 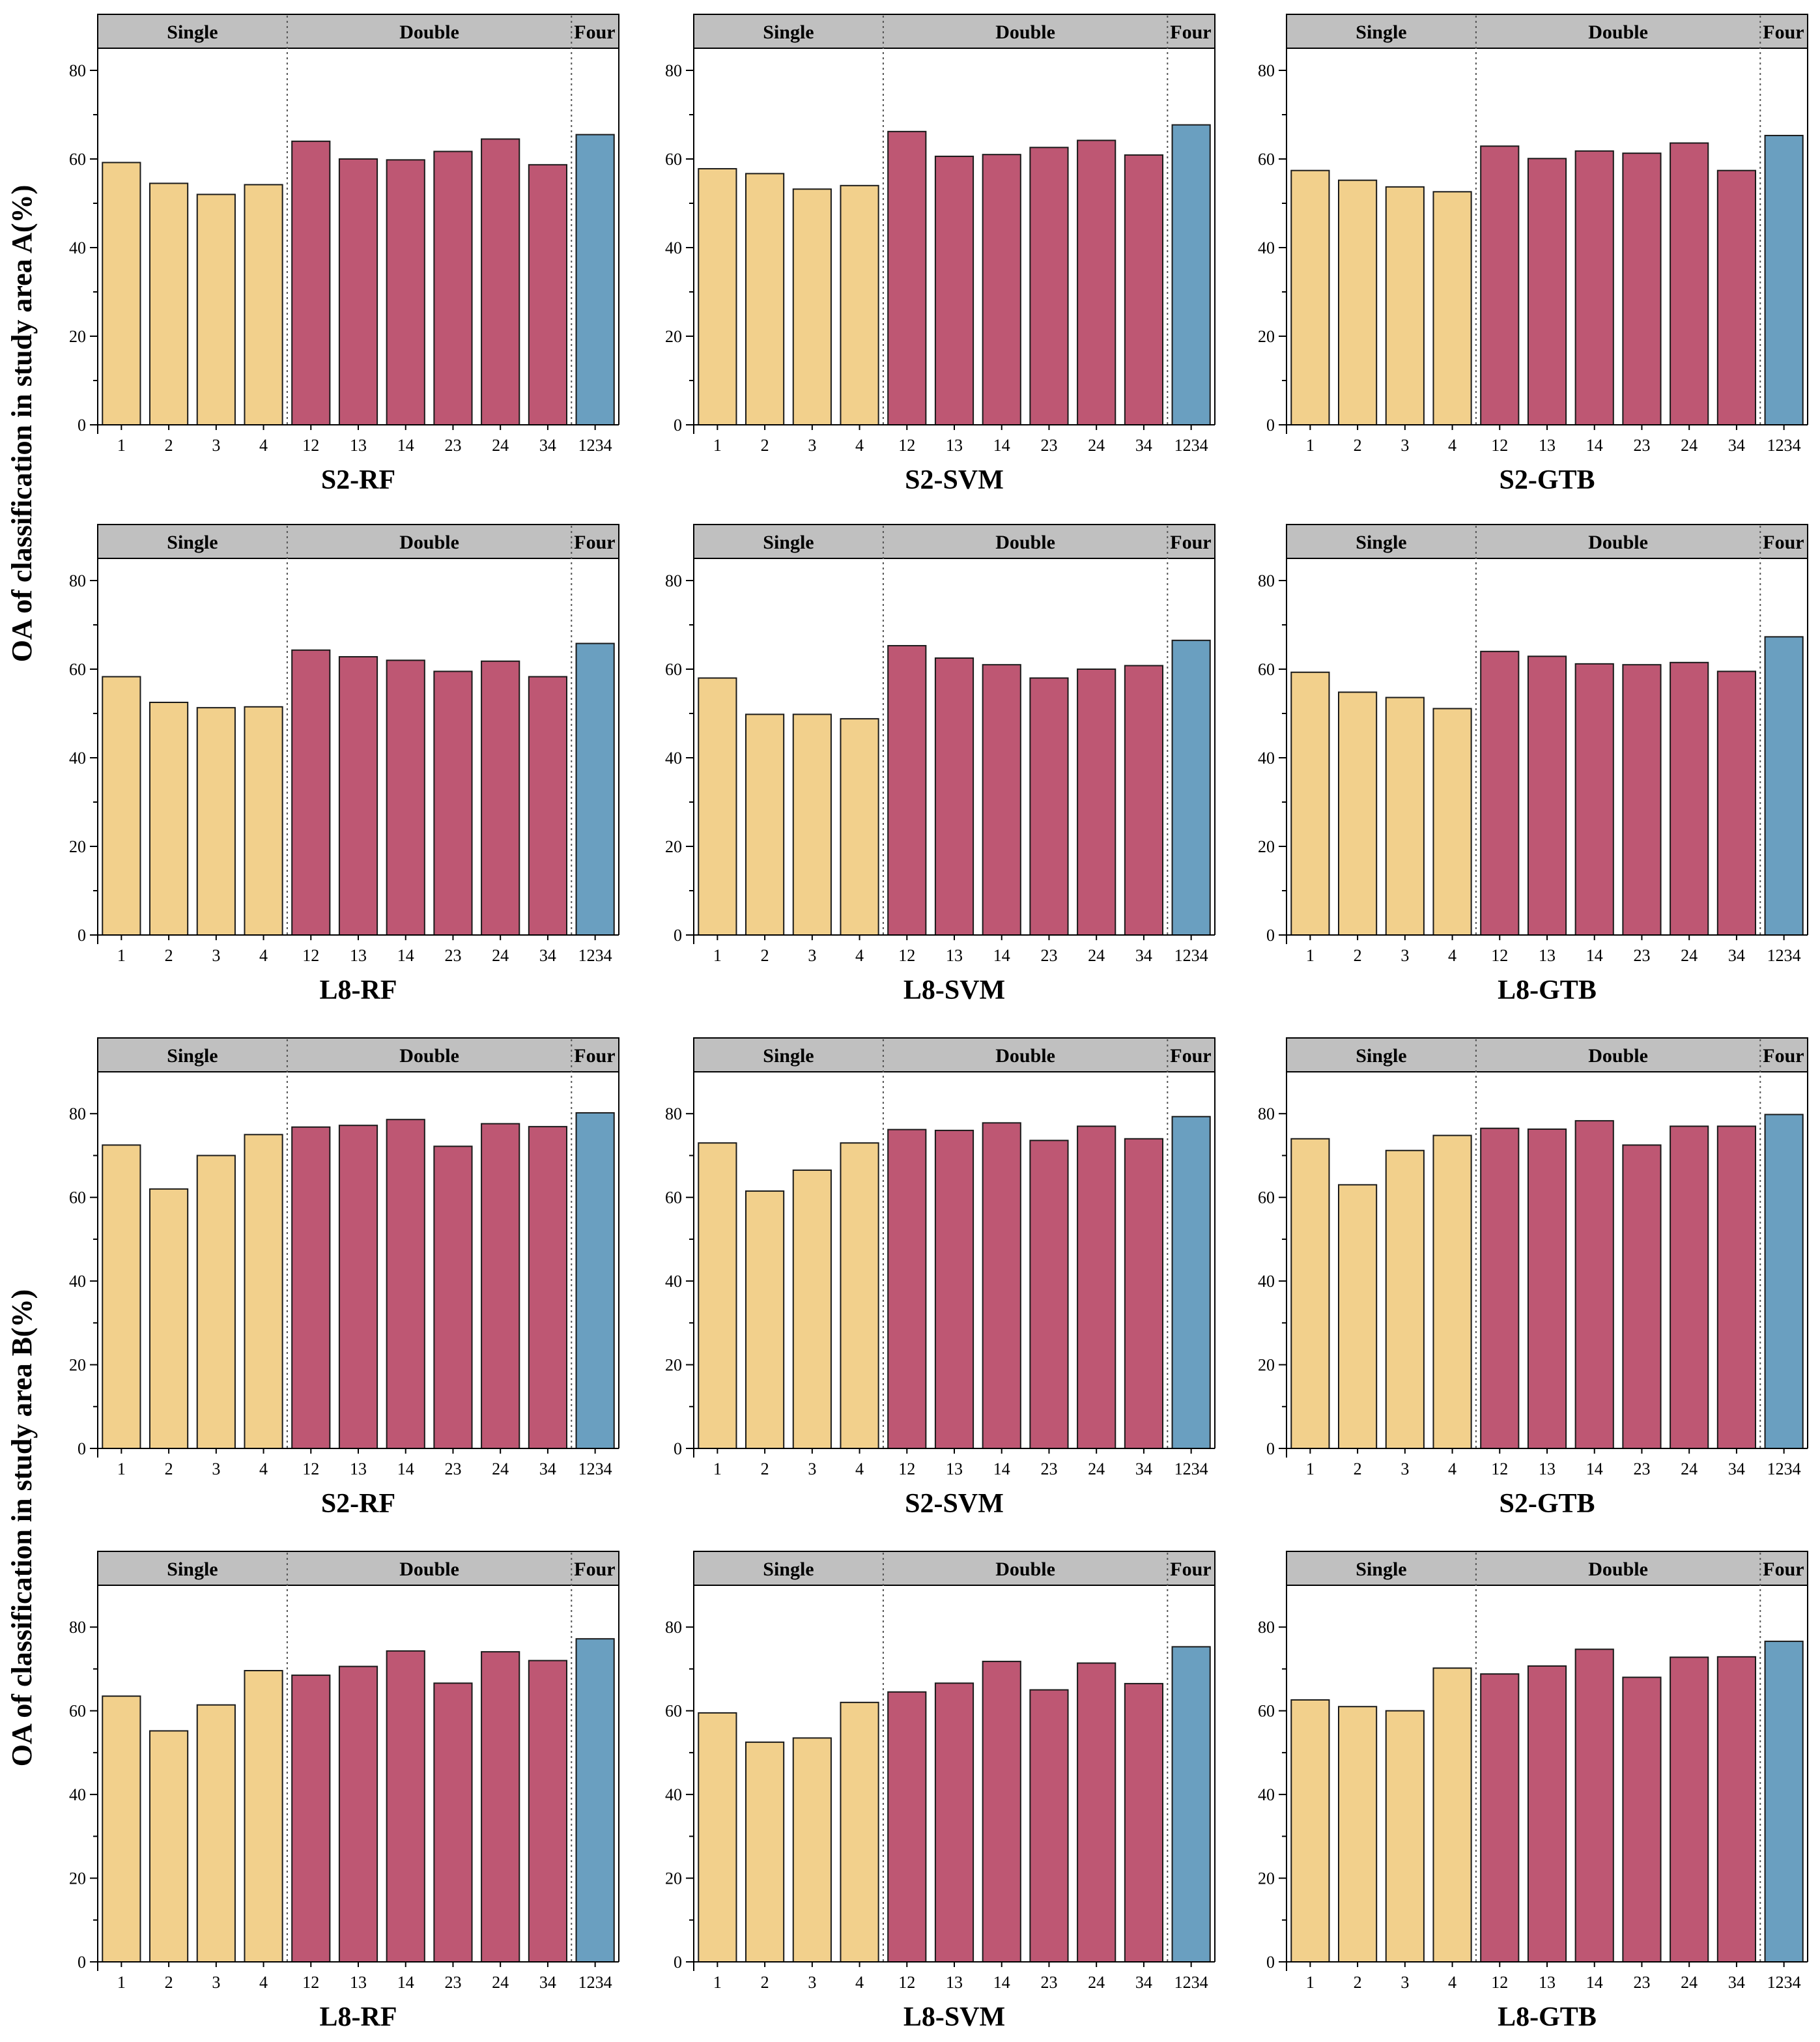 What do you see at coordinates (429, 32) in the screenshot?
I see `group-label-double: Double` at bounding box center [429, 32].